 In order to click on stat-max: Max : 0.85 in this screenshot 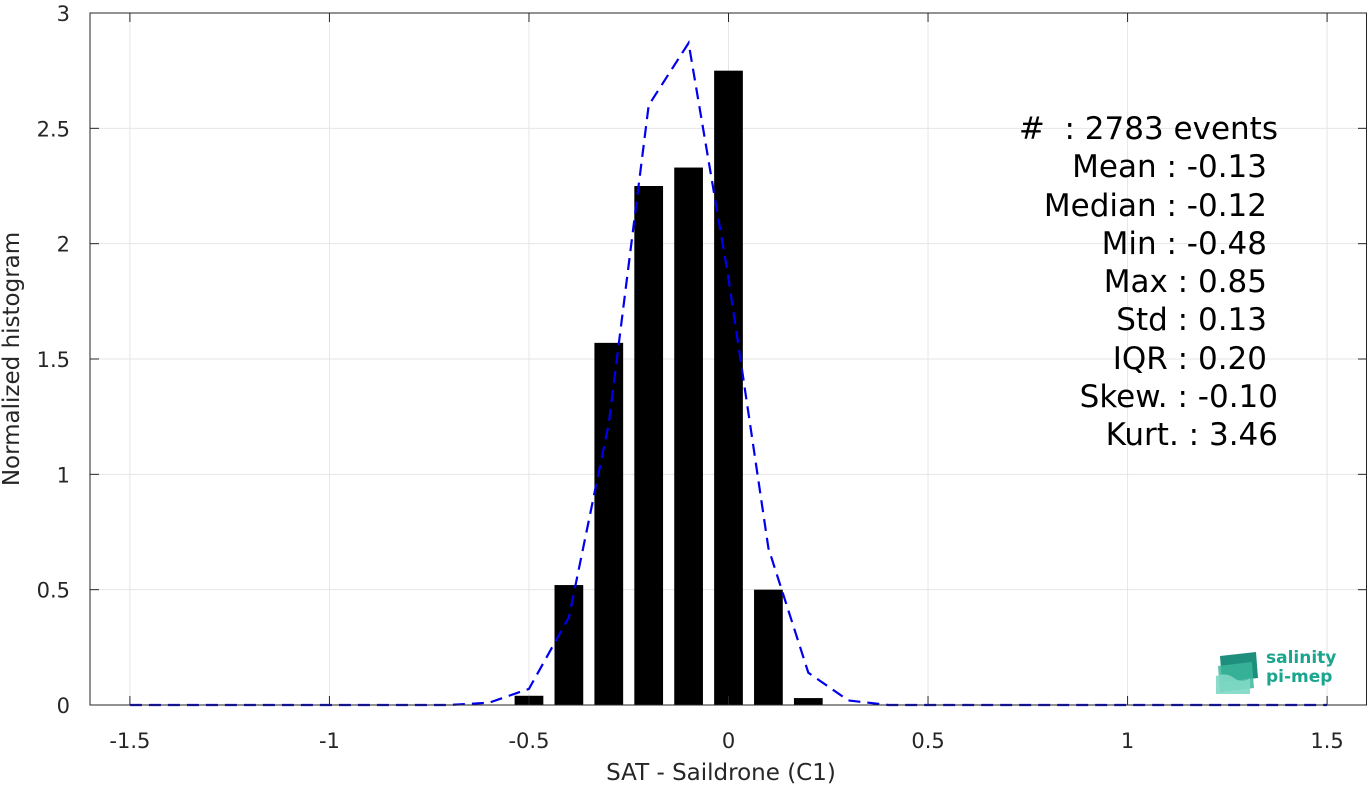, I will do `click(1185, 282)`.